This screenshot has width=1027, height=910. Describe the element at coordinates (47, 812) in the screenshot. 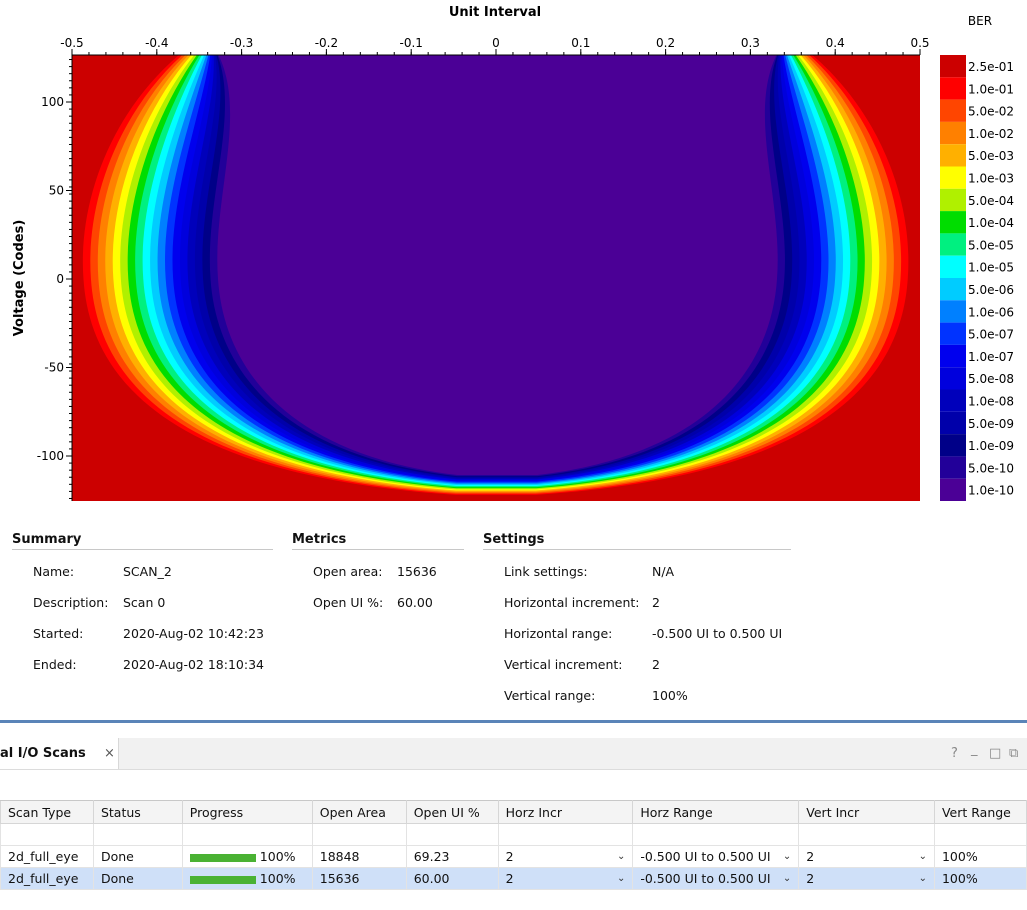

I see `column-header: Scan Type` at that location.